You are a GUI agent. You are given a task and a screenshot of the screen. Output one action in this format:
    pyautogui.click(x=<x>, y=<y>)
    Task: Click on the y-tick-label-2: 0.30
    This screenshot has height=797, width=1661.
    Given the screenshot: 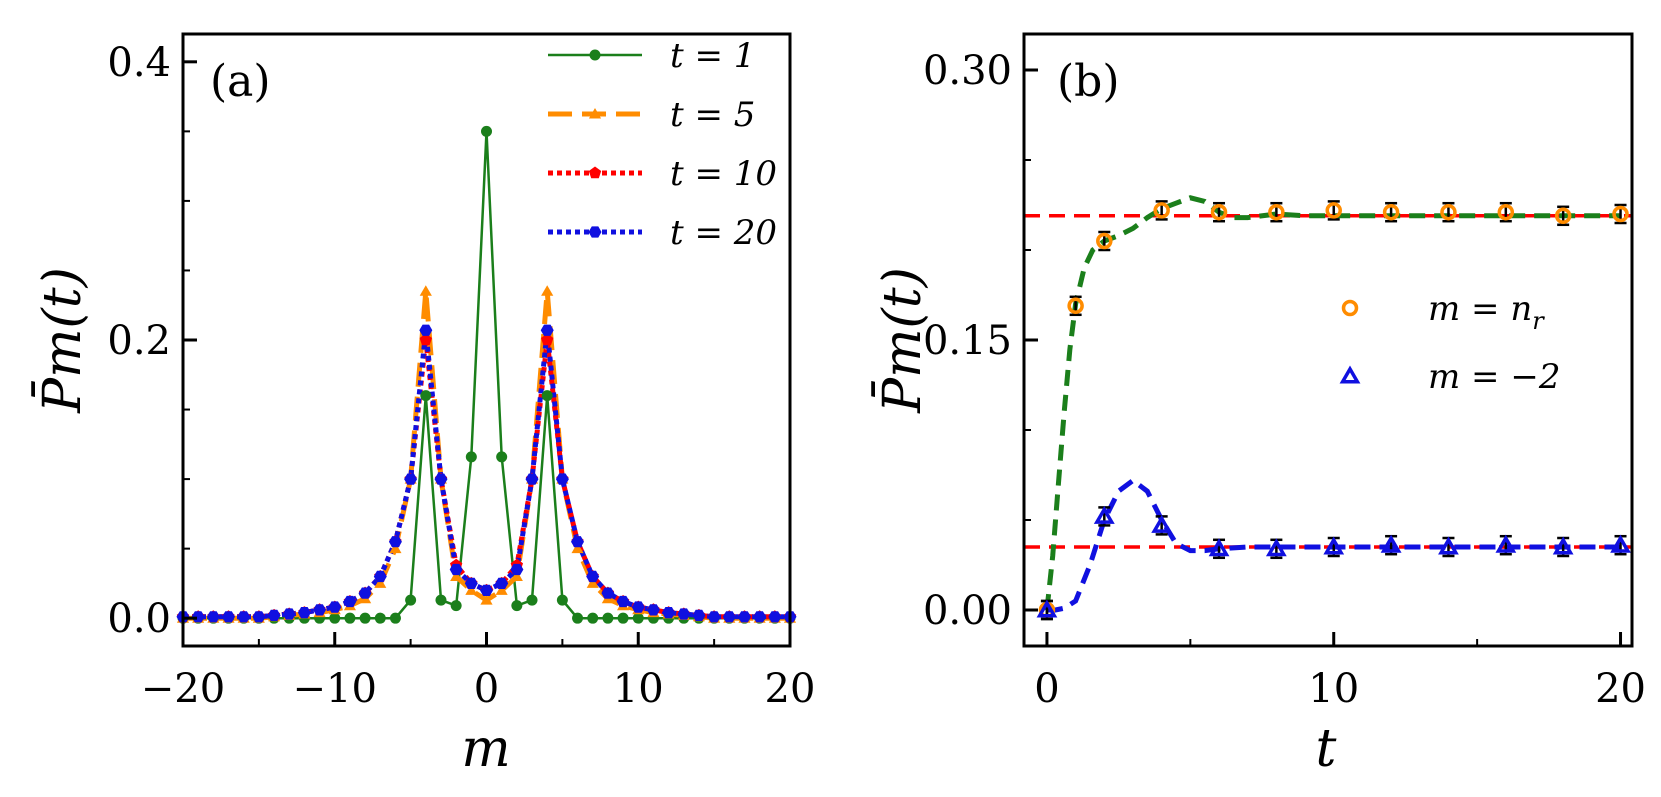 What is the action you would take?
    pyautogui.click(x=967, y=71)
    